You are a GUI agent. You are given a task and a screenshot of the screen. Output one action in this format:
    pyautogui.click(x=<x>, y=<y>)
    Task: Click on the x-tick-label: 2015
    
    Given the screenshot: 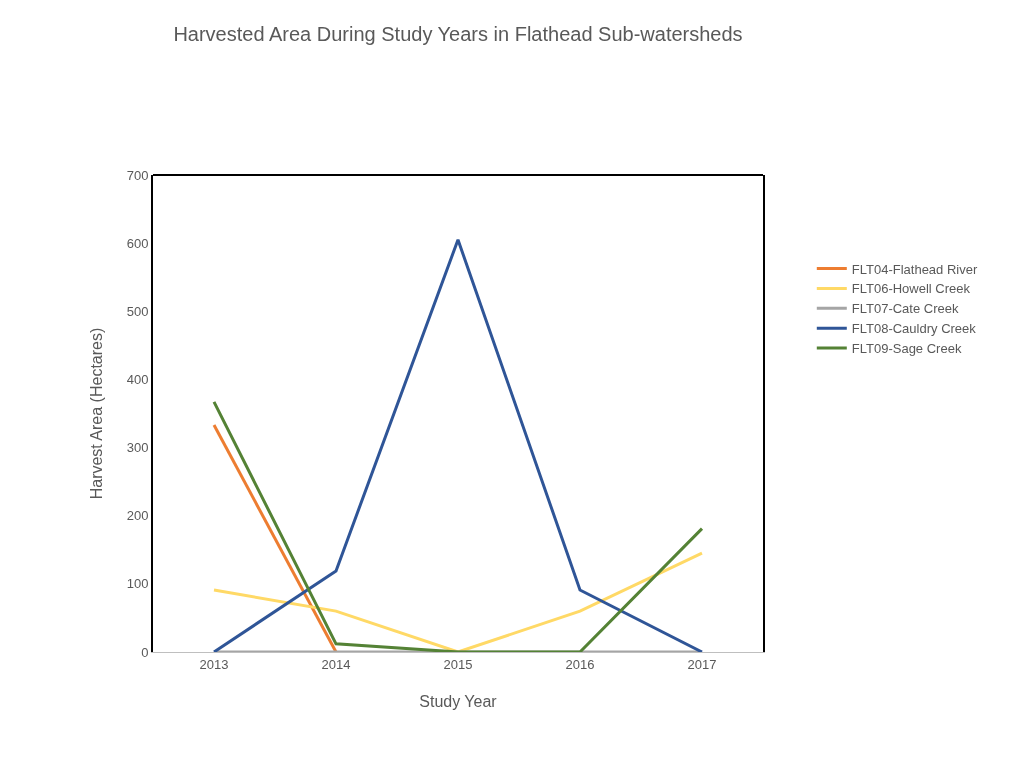 What is the action you would take?
    pyautogui.click(x=458, y=664)
    